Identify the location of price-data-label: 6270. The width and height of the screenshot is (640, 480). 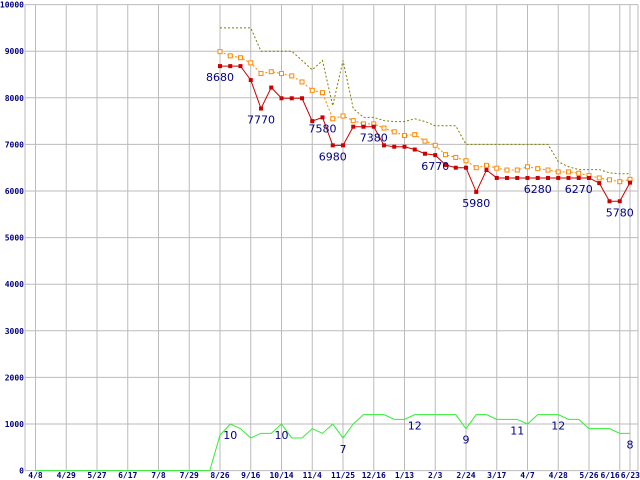
(579, 189).